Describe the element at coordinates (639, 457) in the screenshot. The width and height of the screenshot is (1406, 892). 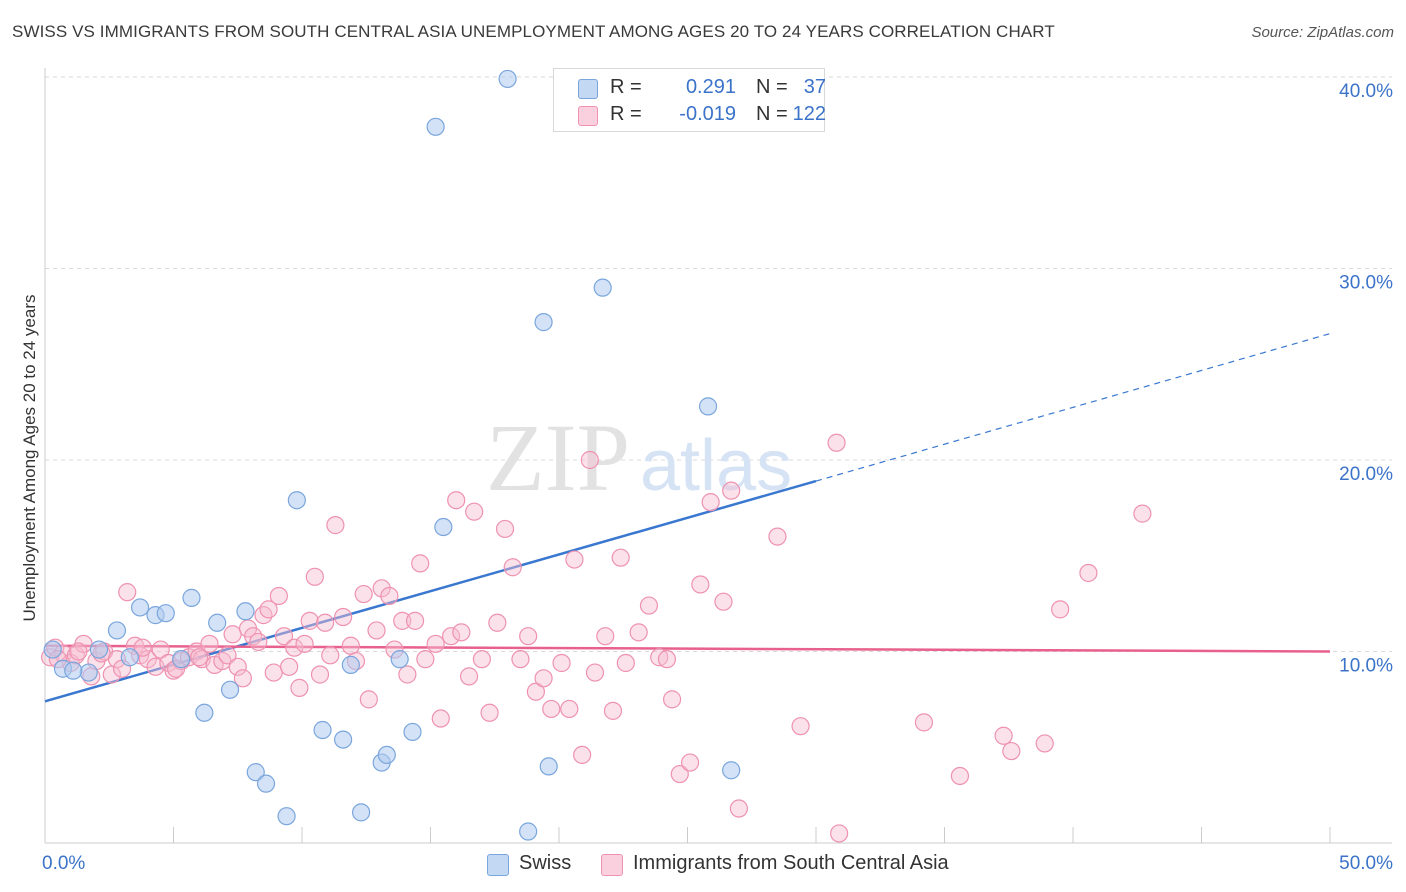
I see `watermark: ZIP atlas` at that location.